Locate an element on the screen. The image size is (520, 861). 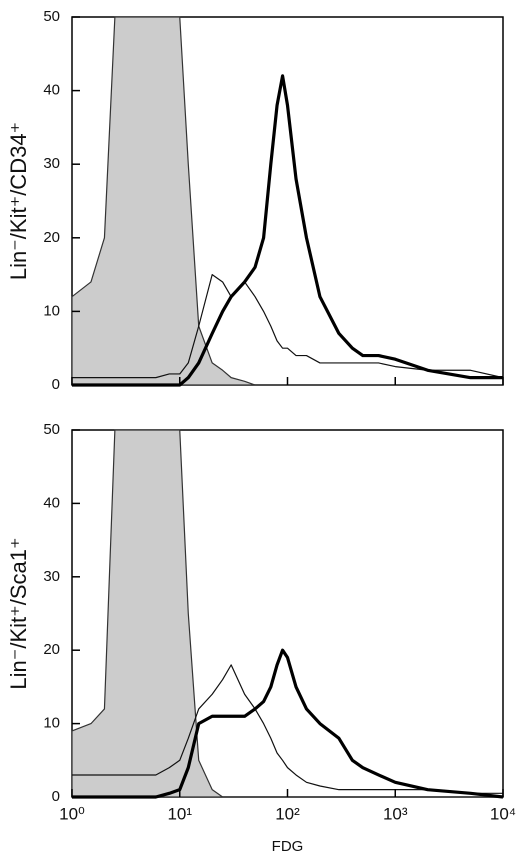
x-tick-label: 10³ is located at coordinates (395, 813).